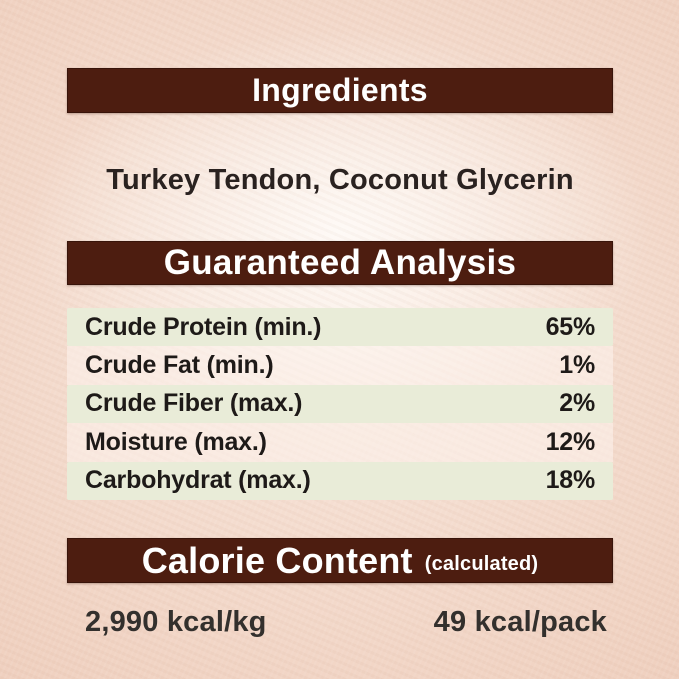 Image resolution: width=679 pixels, height=679 pixels. Describe the element at coordinates (570, 326) in the screenshot. I see `nutrient-value: 65%` at that location.